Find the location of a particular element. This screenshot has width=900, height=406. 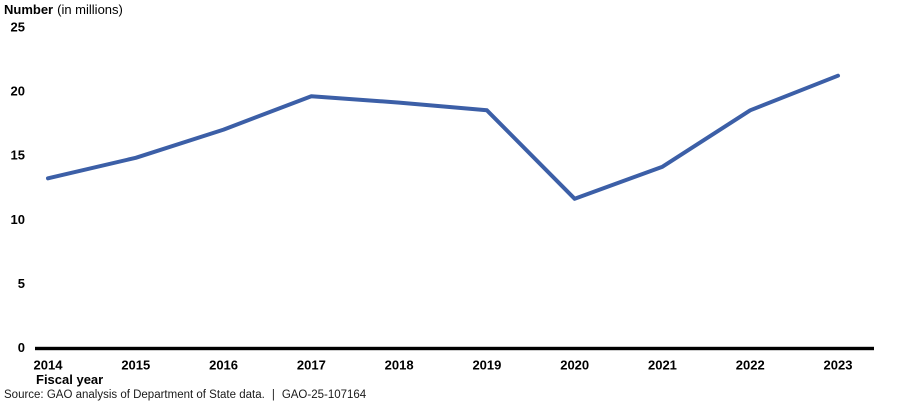

x-tick-label: 2017 is located at coordinates (311, 365).